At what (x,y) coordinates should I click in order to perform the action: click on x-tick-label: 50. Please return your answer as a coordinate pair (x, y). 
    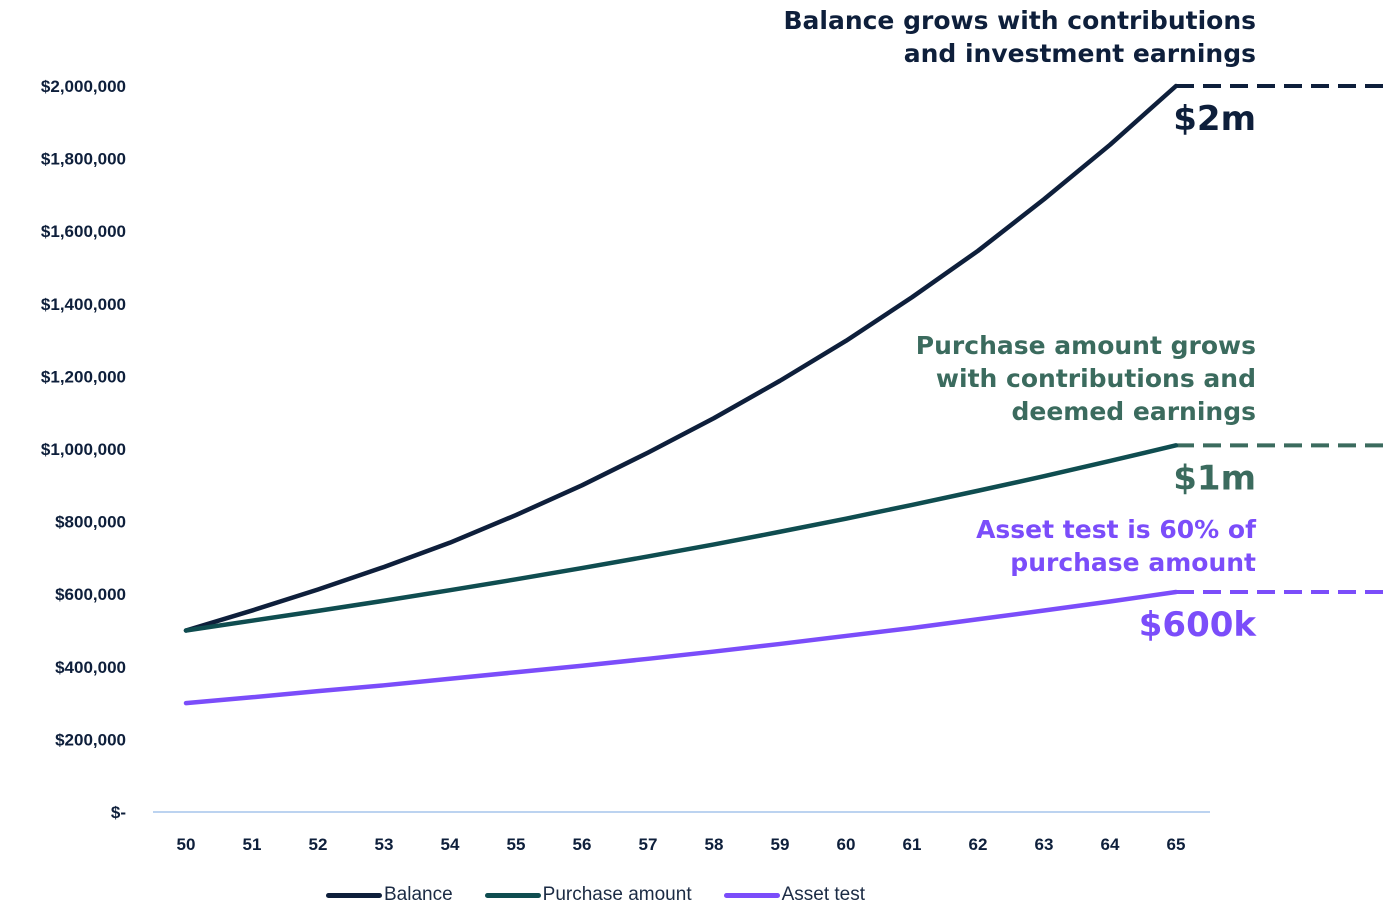
    Looking at the image, I should click on (186, 844).